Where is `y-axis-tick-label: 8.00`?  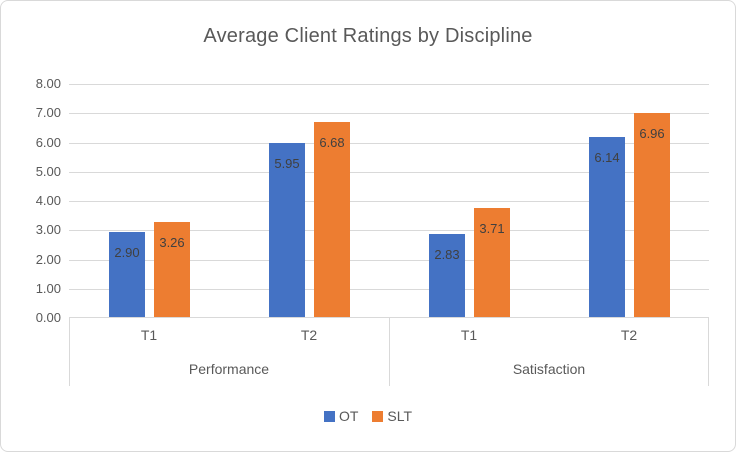
y-axis-tick-label: 8.00 is located at coordinates (48, 83).